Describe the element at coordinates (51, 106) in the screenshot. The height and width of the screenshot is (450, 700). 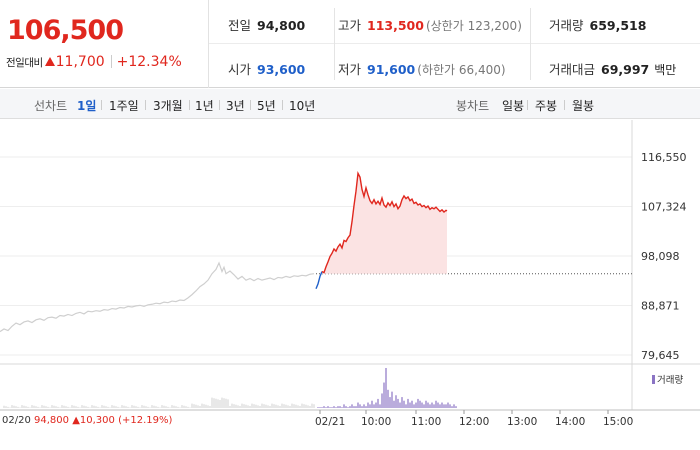
I see `line-chart-label: 선차트` at that location.